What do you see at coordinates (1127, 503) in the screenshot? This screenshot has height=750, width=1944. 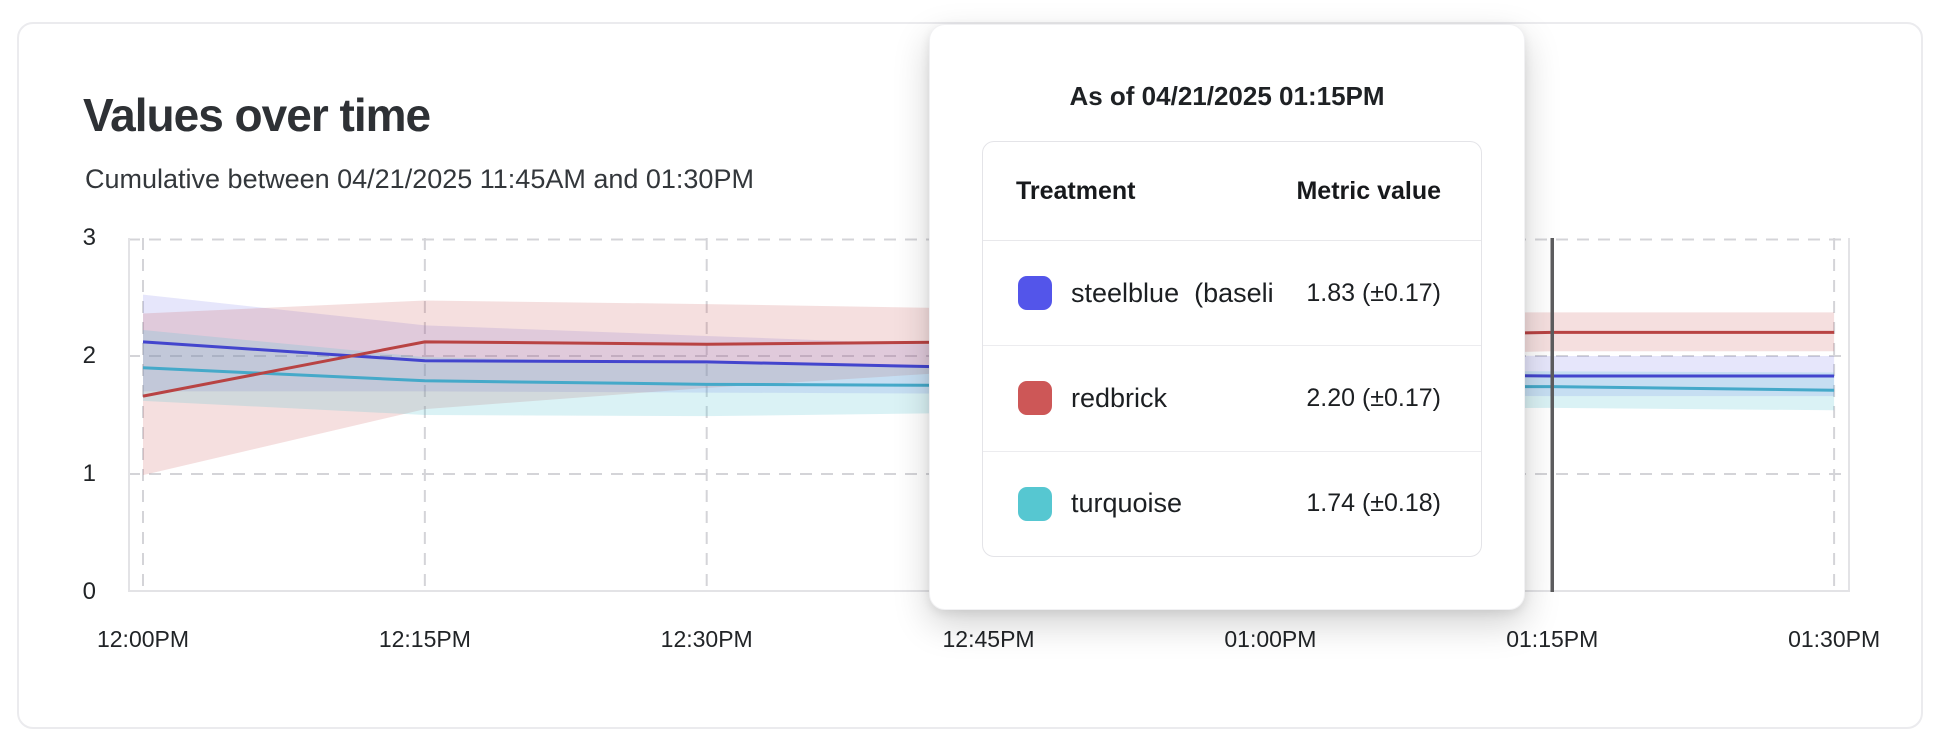 I see `treatment-label: turquoise` at bounding box center [1127, 503].